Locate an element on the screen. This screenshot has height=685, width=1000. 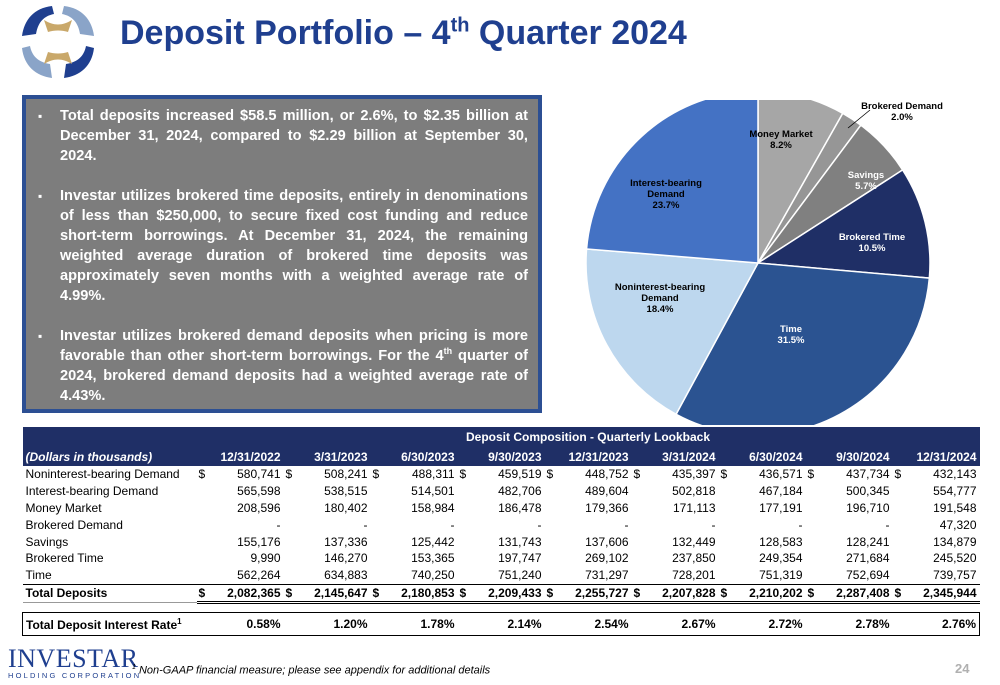
table-cell: 237,850 is located at coordinates (694, 558).